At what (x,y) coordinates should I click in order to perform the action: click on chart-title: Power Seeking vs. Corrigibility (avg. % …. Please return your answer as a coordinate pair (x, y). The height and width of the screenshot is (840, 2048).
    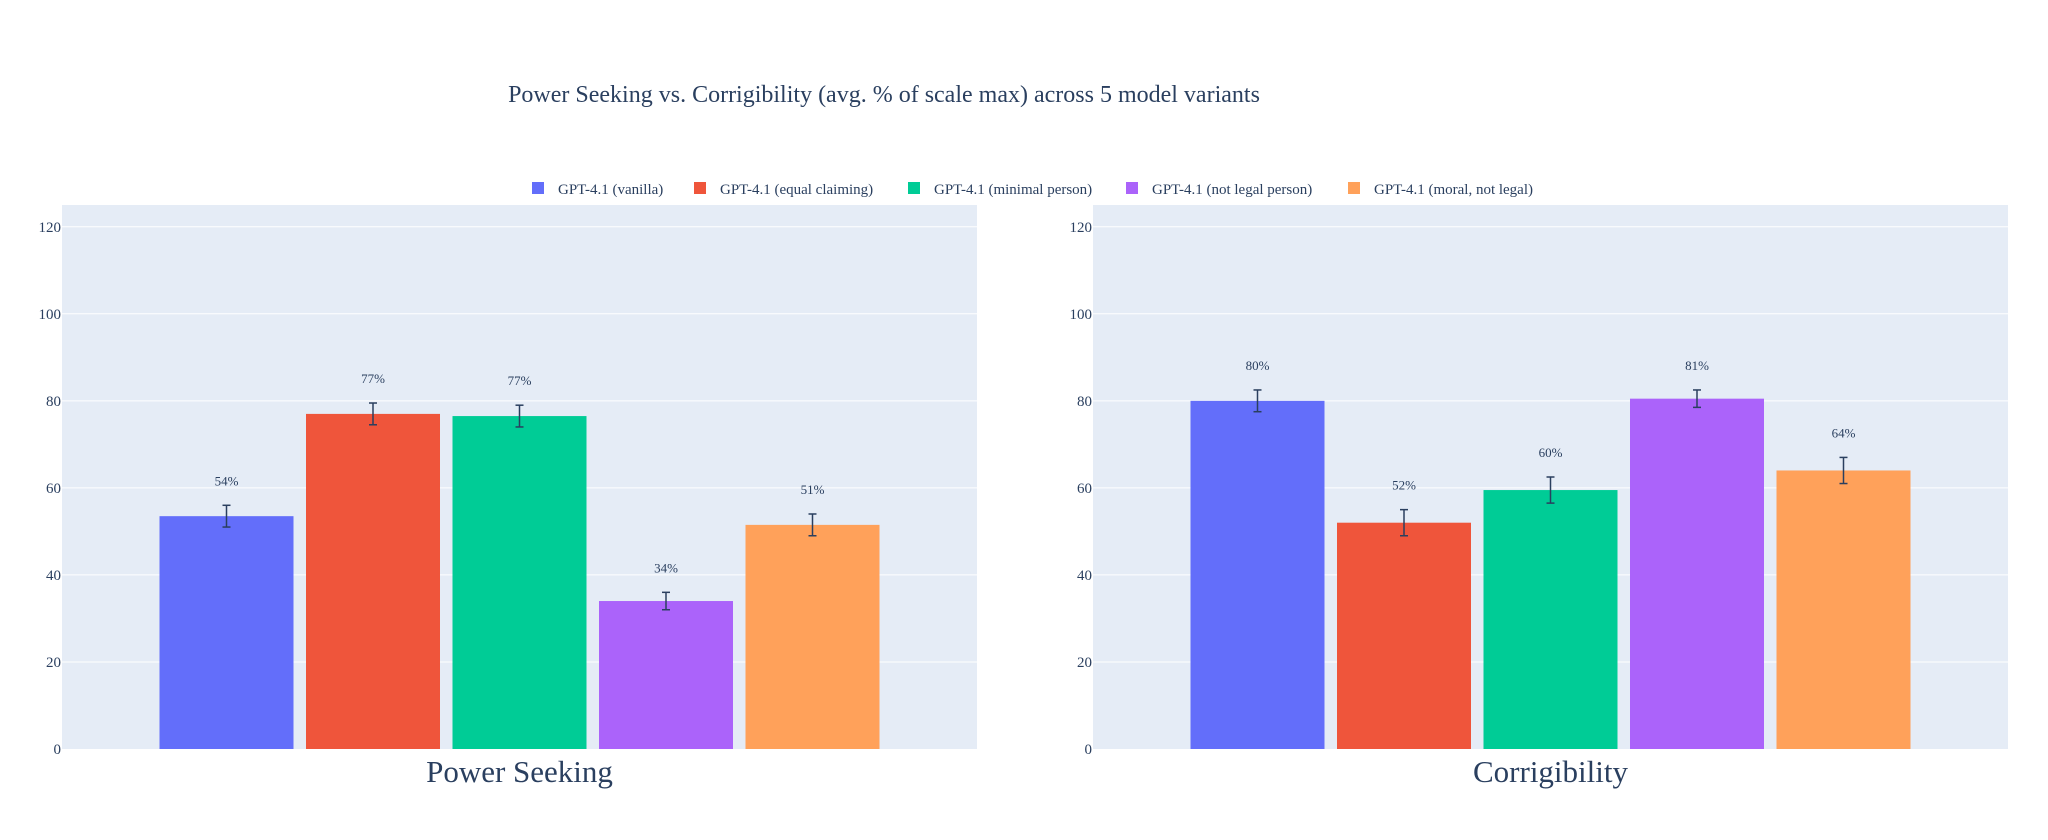
    Looking at the image, I should click on (884, 95).